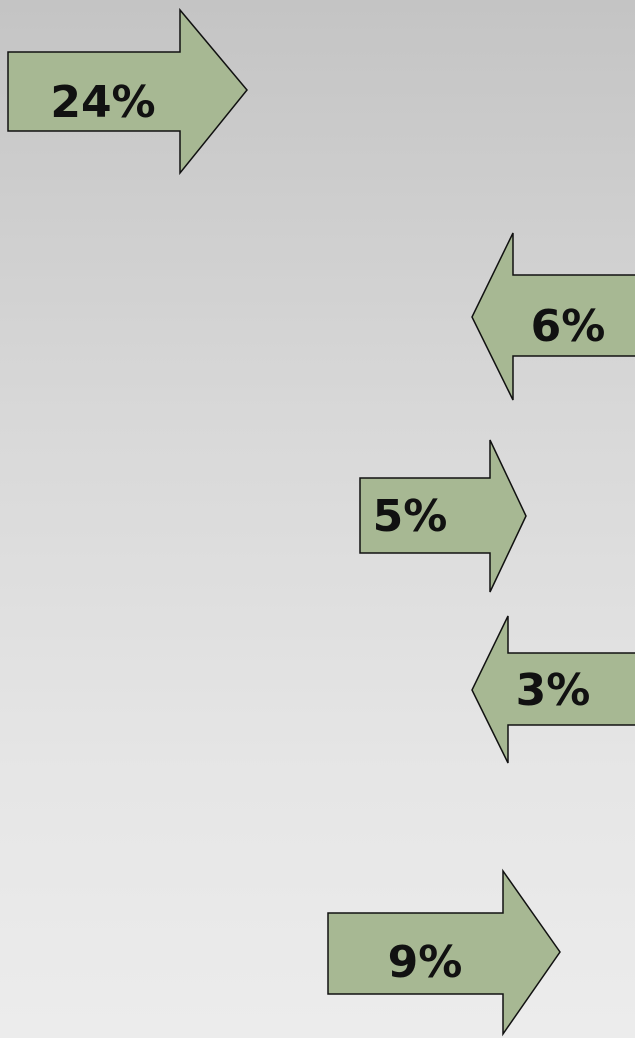  What do you see at coordinates (568, 326) in the screenshot?
I see `arrow-2-label: 6%` at bounding box center [568, 326].